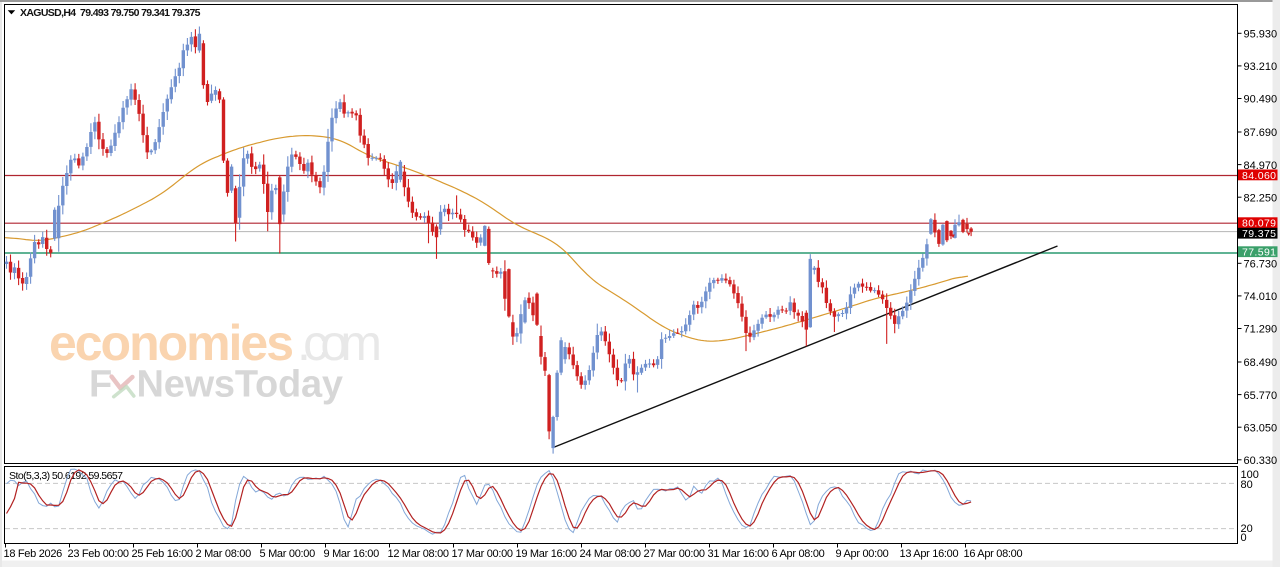 The width and height of the screenshot is (1280, 567). What do you see at coordinates (352, 554) in the screenshot?
I see `svg-text: 9 Mar 16:00` at bounding box center [352, 554].